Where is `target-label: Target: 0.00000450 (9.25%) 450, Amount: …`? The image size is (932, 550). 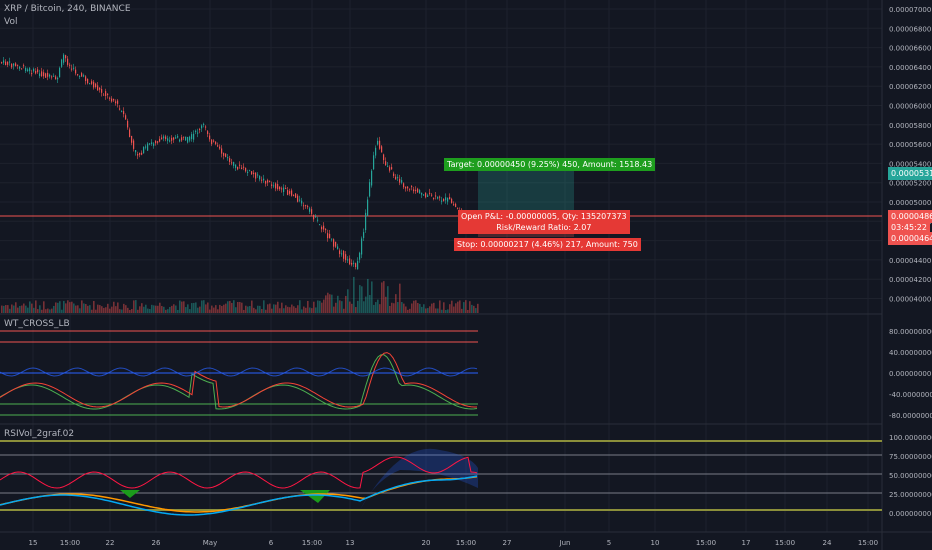 target-label: Target: 0.00000450 (9.25%) 450, Amount: … is located at coordinates (550, 164).